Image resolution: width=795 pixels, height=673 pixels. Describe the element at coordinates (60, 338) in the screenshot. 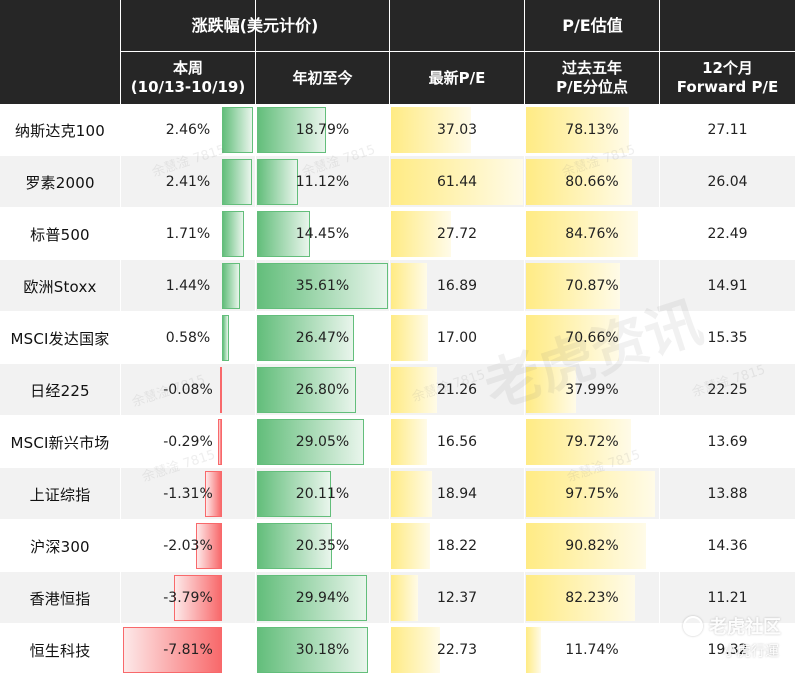

I see `index-name: MSCI发达国家` at that location.